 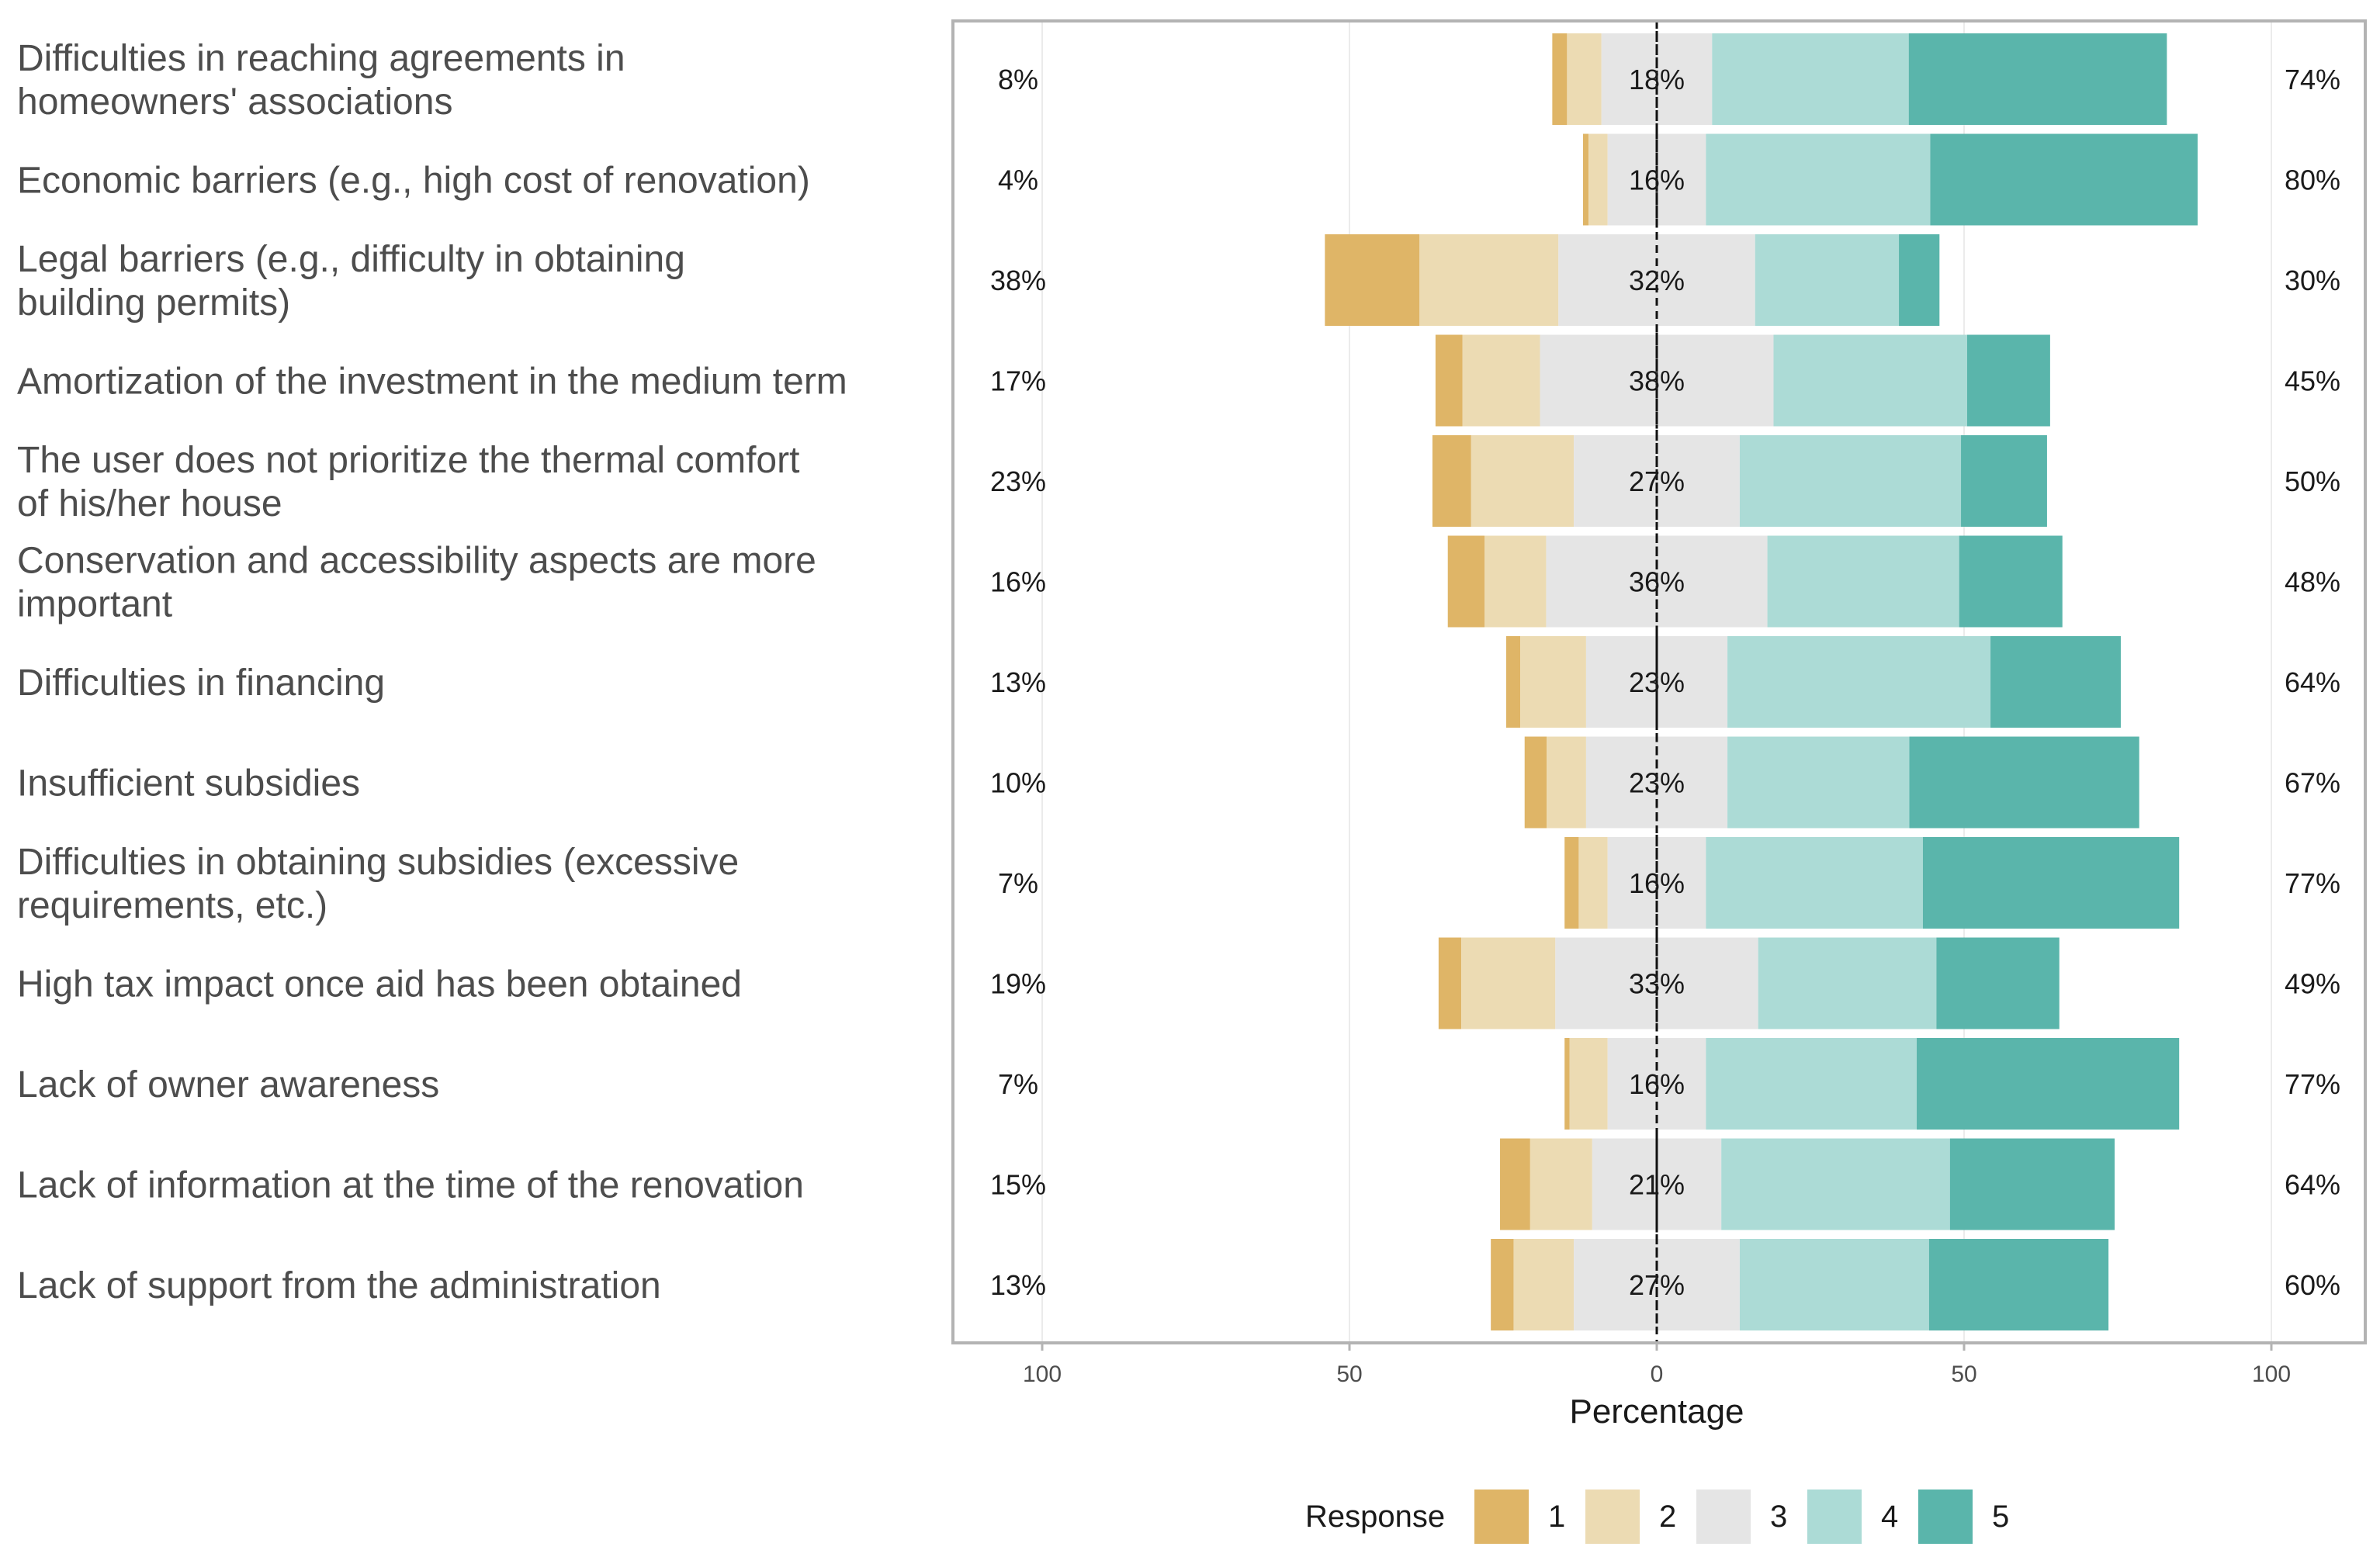 I want to click on neutral-percentage-label: 18%, so click(x=1657, y=79).